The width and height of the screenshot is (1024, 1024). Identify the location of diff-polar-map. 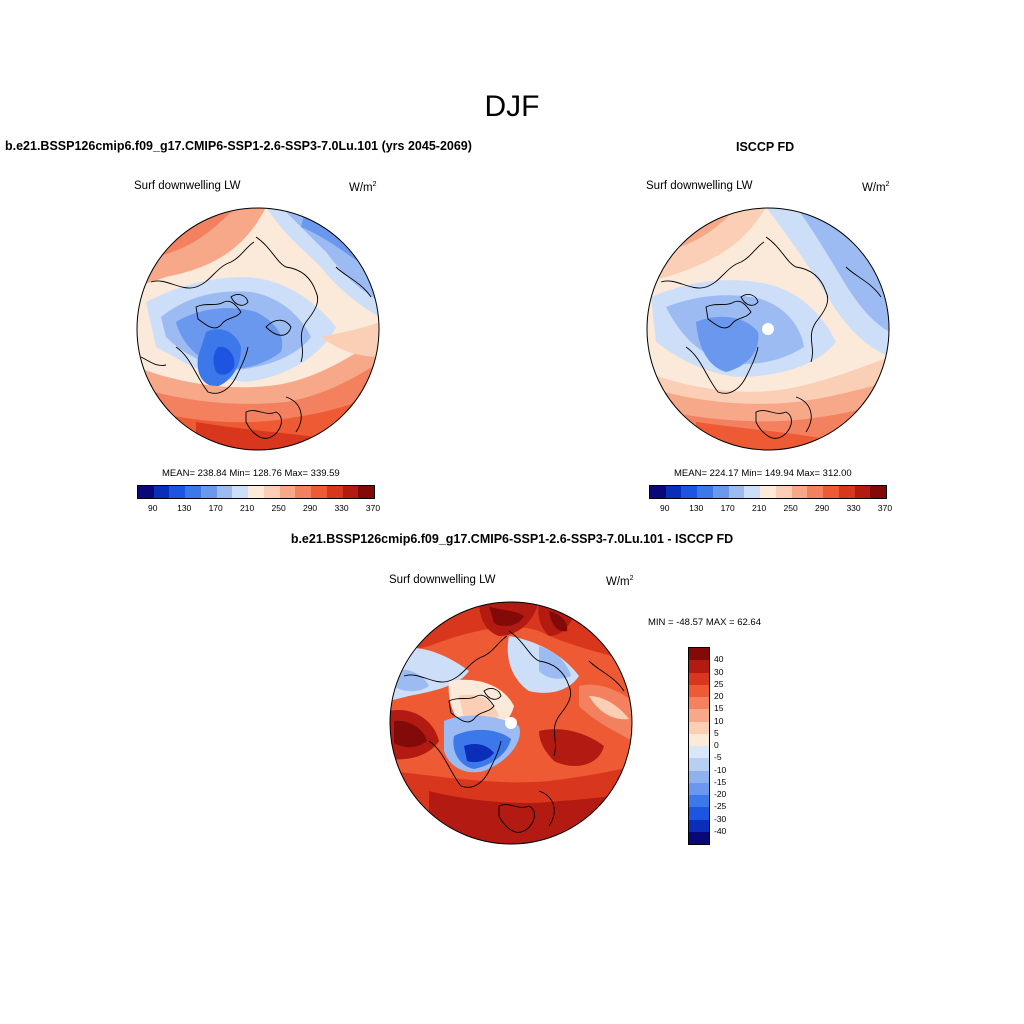
(511, 723).